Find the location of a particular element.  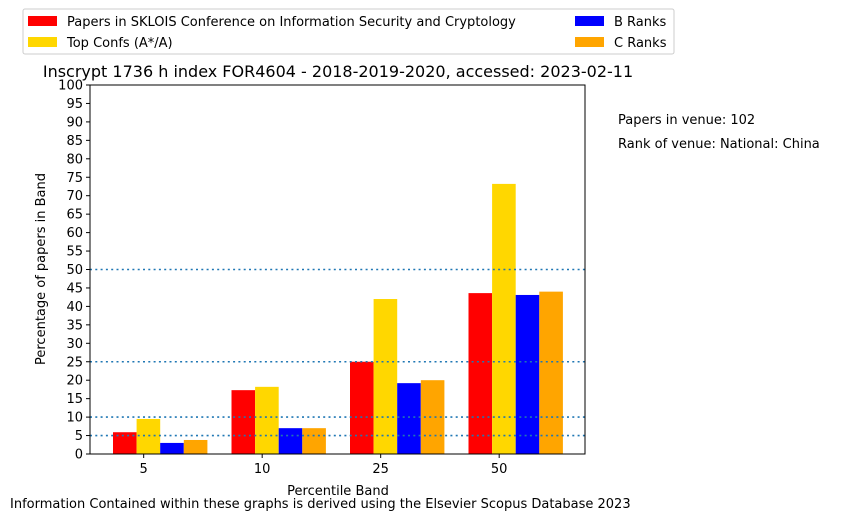

y-tick-label-10: 10 is located at coordinates (74, 418).